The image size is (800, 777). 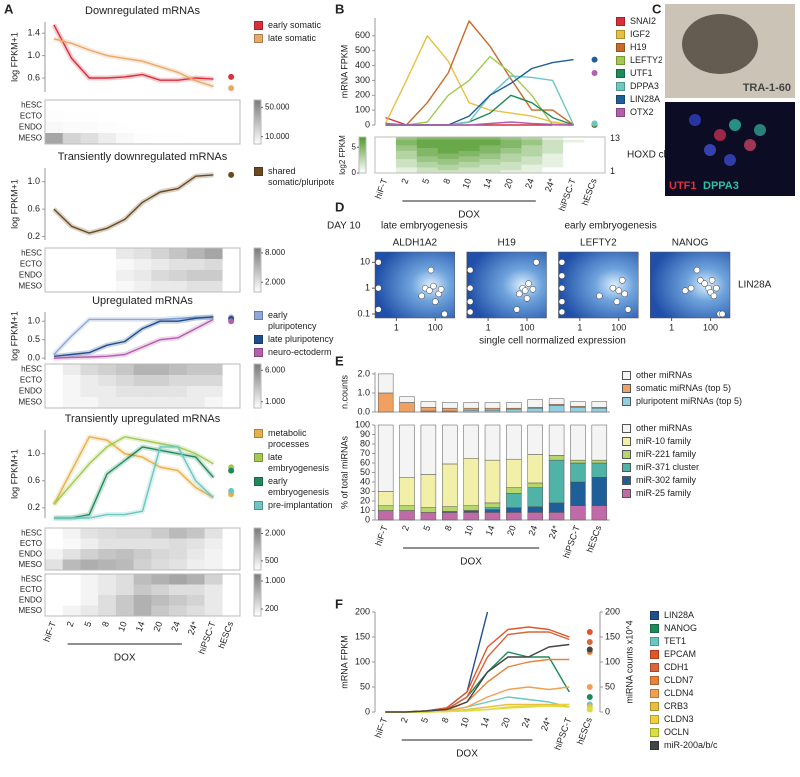 What do you see at coordinates (610, 686) in the screenshot?
I see `y-tick-label: 50` at bounding box center [610, 686].